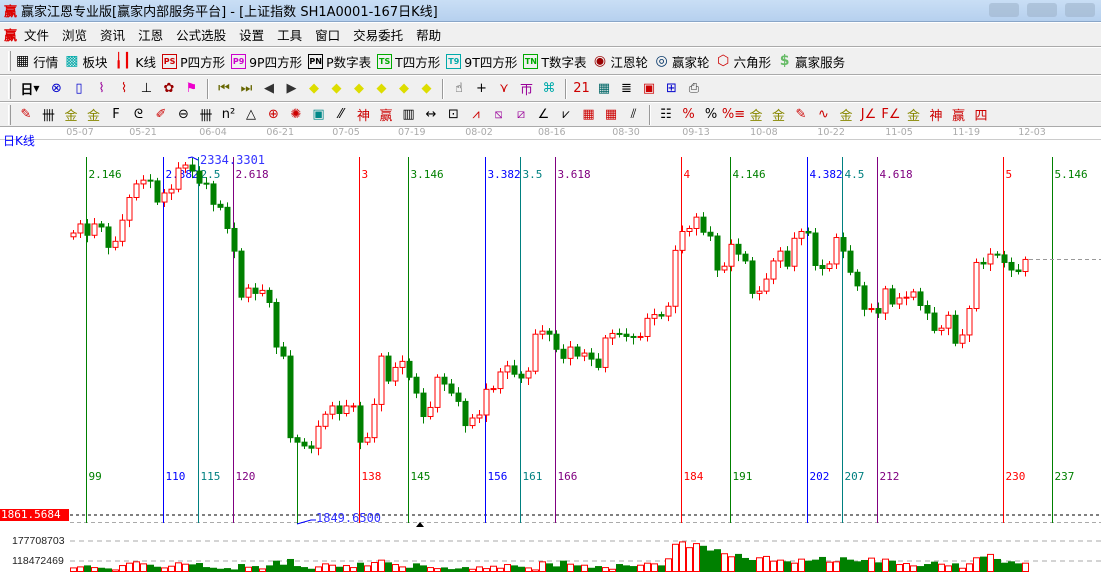 This screenshot has width=1101, height=572. I want to click on grid2-icon: ▦, so click(611, 114).